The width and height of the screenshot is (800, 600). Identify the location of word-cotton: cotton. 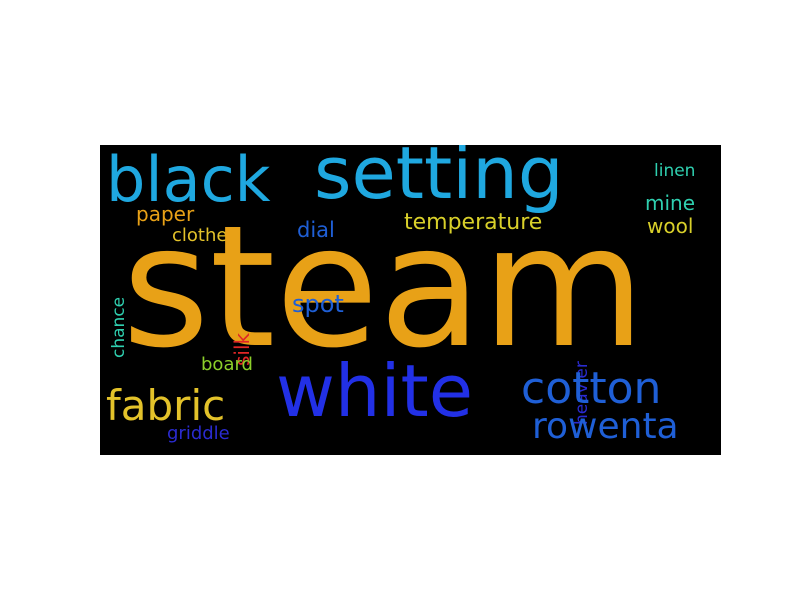
(591, 388).